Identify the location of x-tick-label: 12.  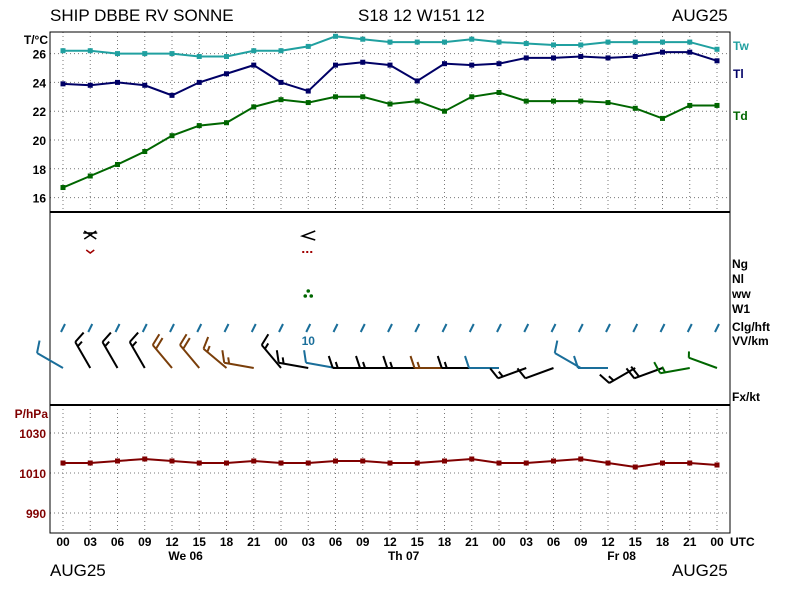
(172, 542).